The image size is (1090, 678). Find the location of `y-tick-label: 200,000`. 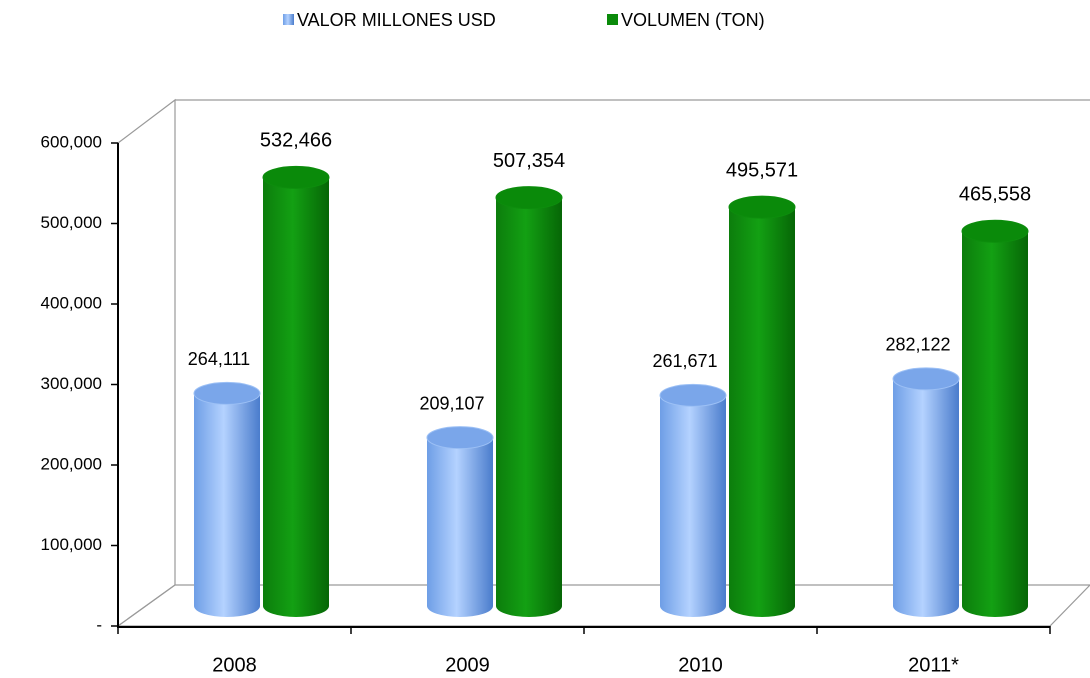

y-tick-label: 200,000 is located at coordinates (71, 463).